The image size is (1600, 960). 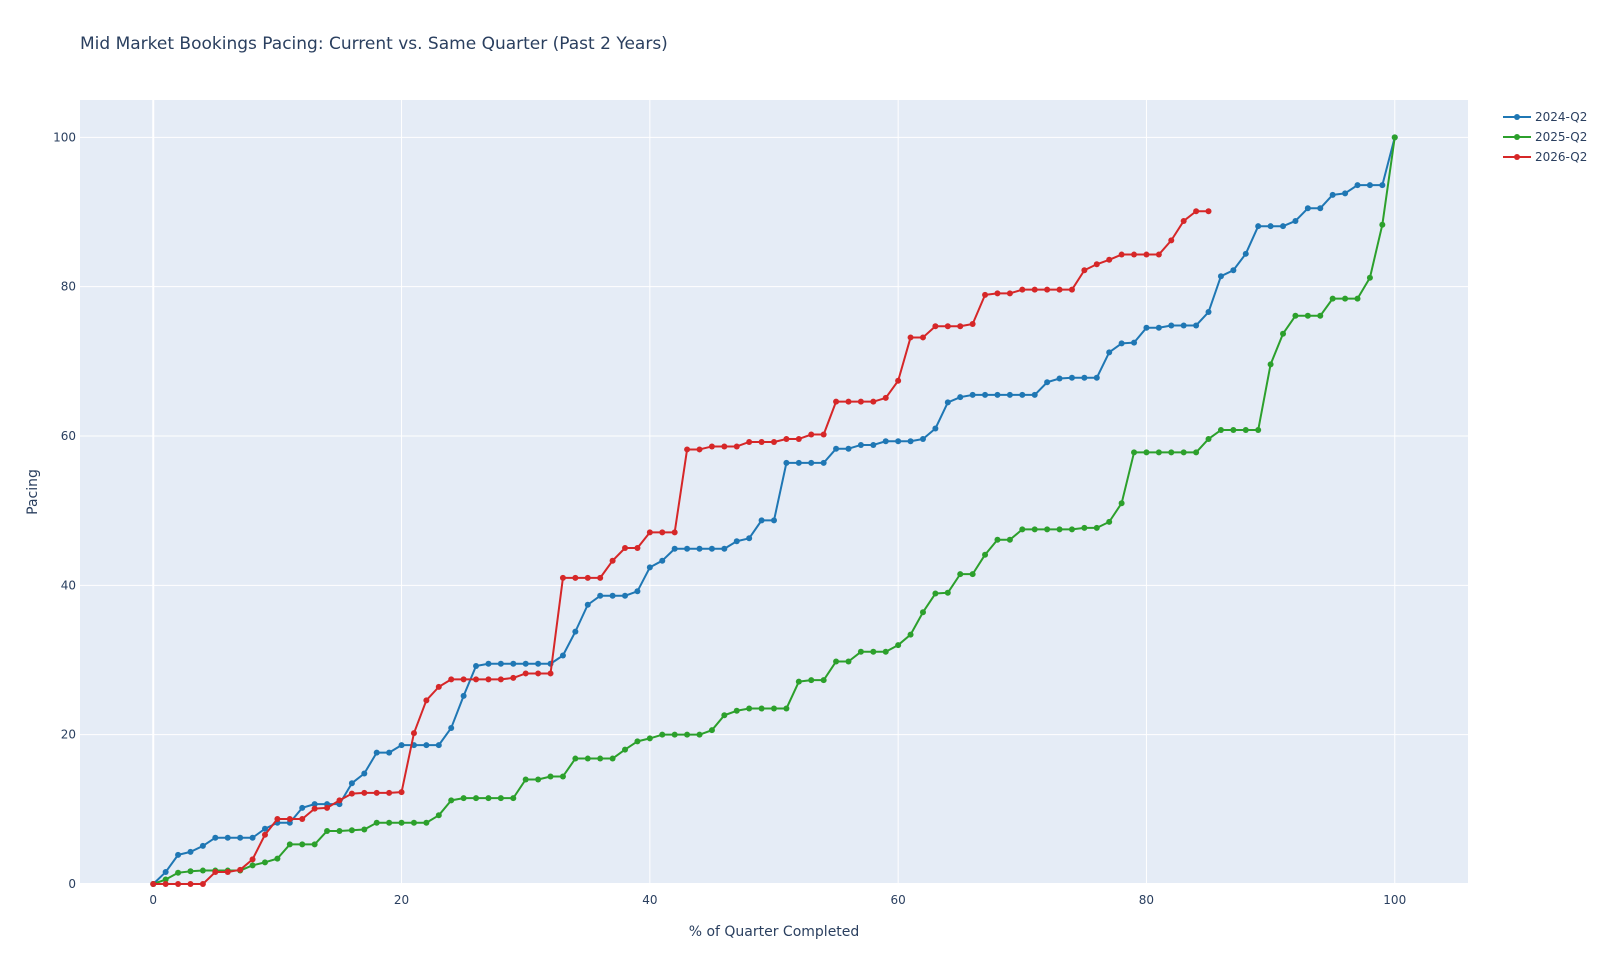 I want to click on legend: 2024-Q2 2025-Q2 2026-Q2, so click(x=1545, y=137).